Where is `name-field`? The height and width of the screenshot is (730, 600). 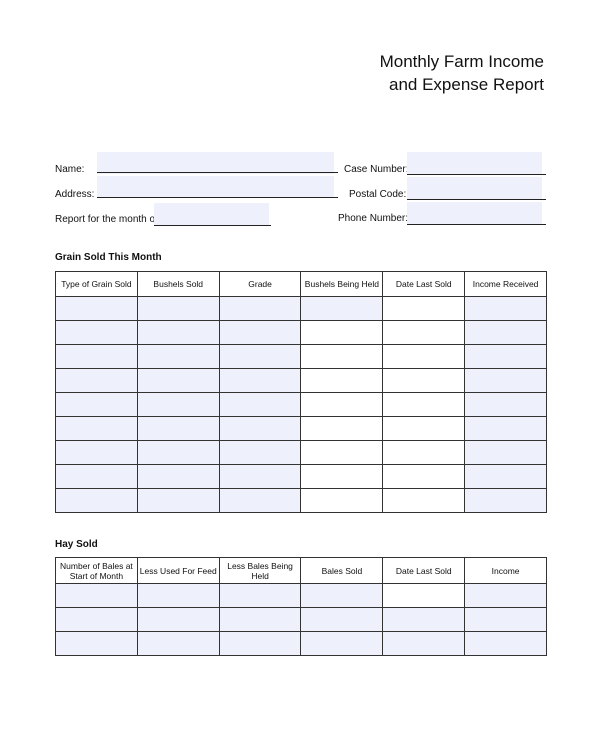
name-field is located at coordinates (215, 163).